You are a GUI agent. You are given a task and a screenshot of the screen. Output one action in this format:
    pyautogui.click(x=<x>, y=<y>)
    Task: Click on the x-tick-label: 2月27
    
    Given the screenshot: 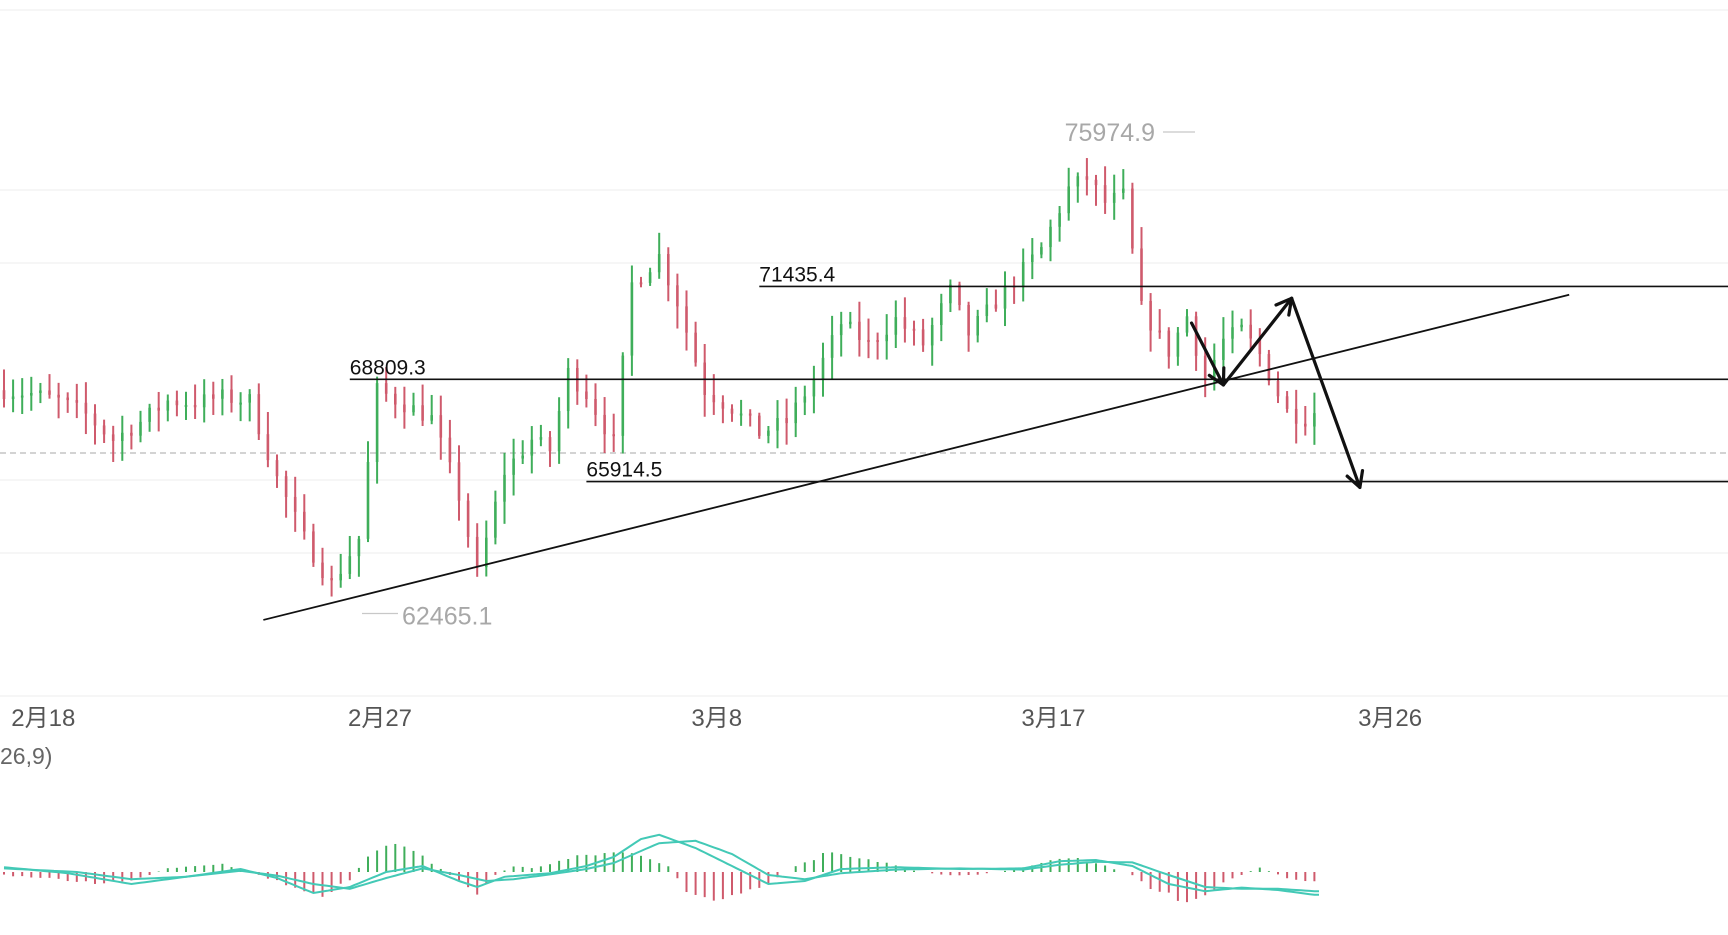 What is the action you would take?
    pyautogui.click(x=380, y=718)
    